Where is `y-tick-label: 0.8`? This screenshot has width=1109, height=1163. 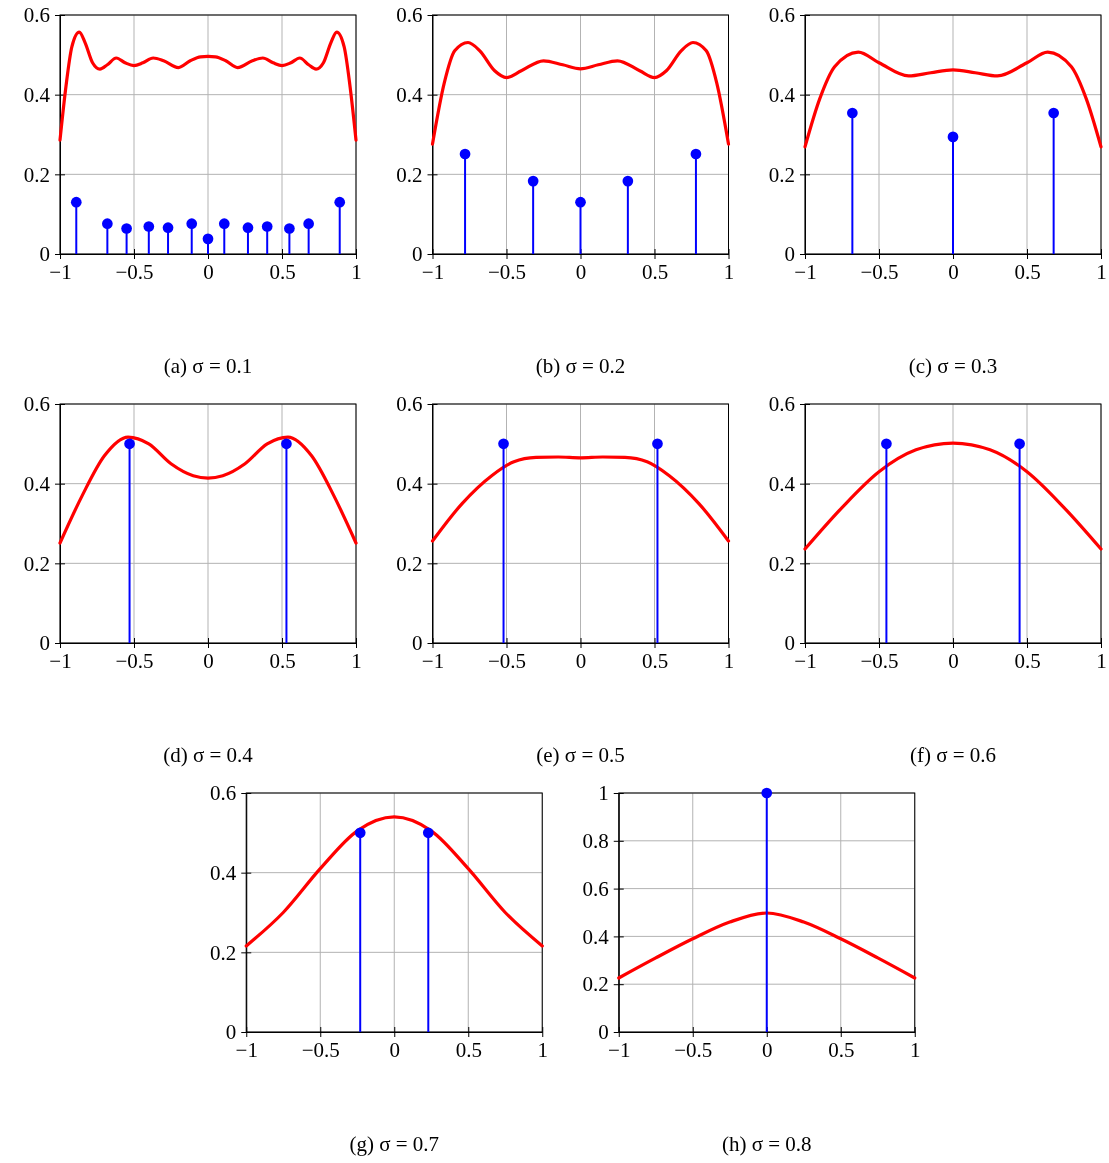
y-tick-label: 0.8 is located at coordinates (595, 841).